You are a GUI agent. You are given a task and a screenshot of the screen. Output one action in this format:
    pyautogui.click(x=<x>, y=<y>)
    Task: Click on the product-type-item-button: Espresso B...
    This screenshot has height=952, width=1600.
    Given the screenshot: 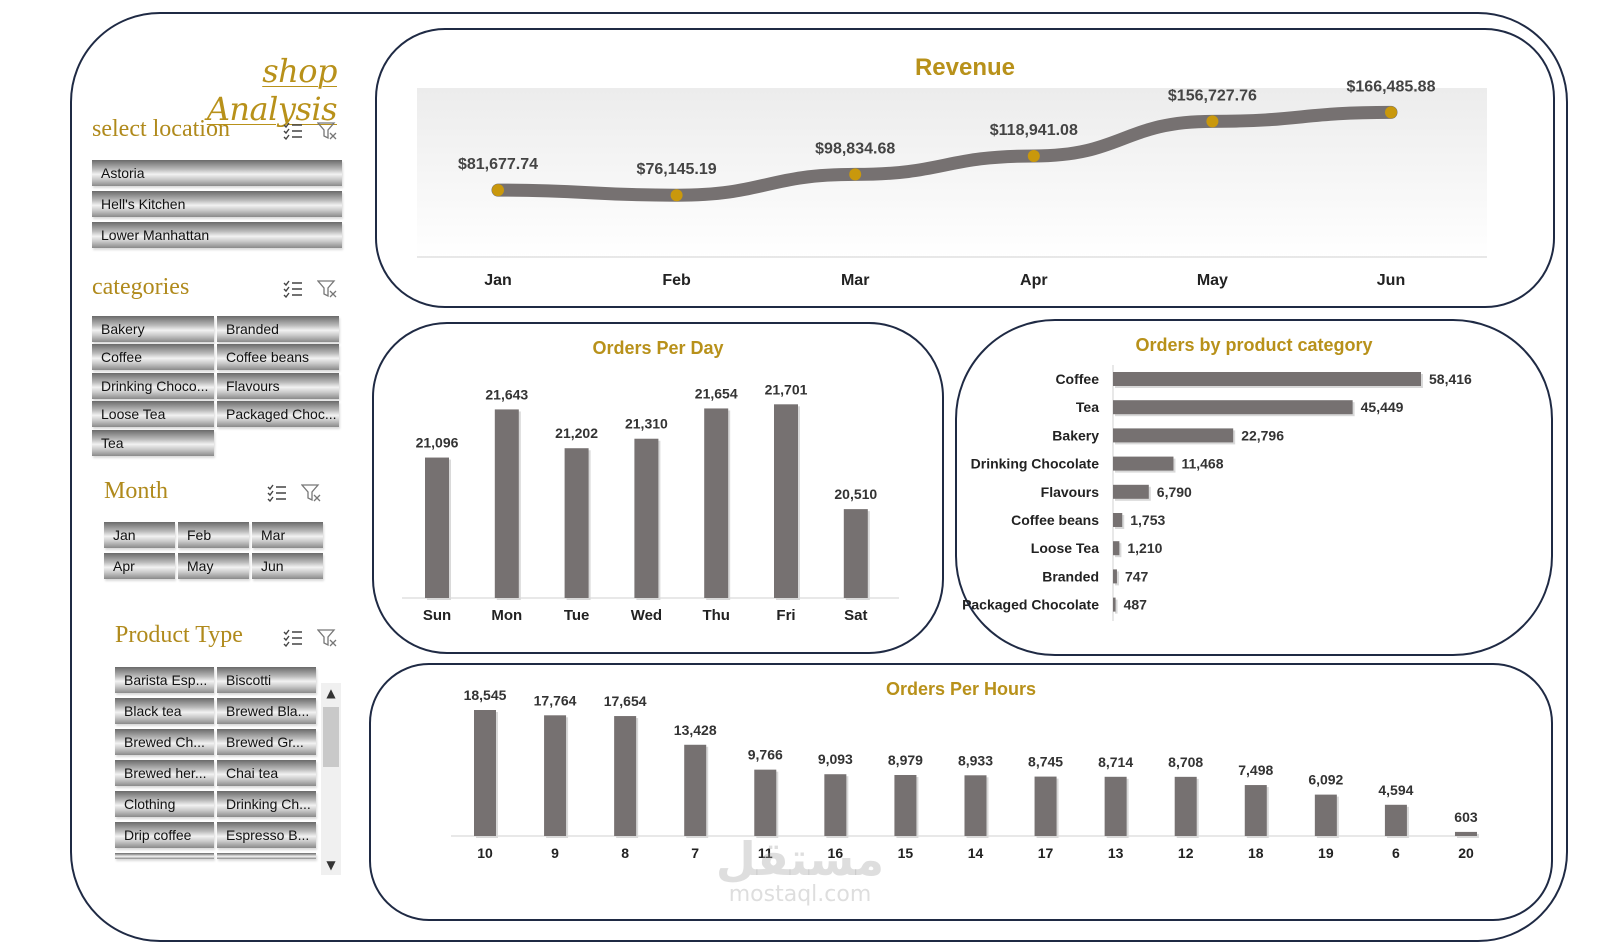 What is the action you would take?
    pyautogui.click(x=266, y=835)
    